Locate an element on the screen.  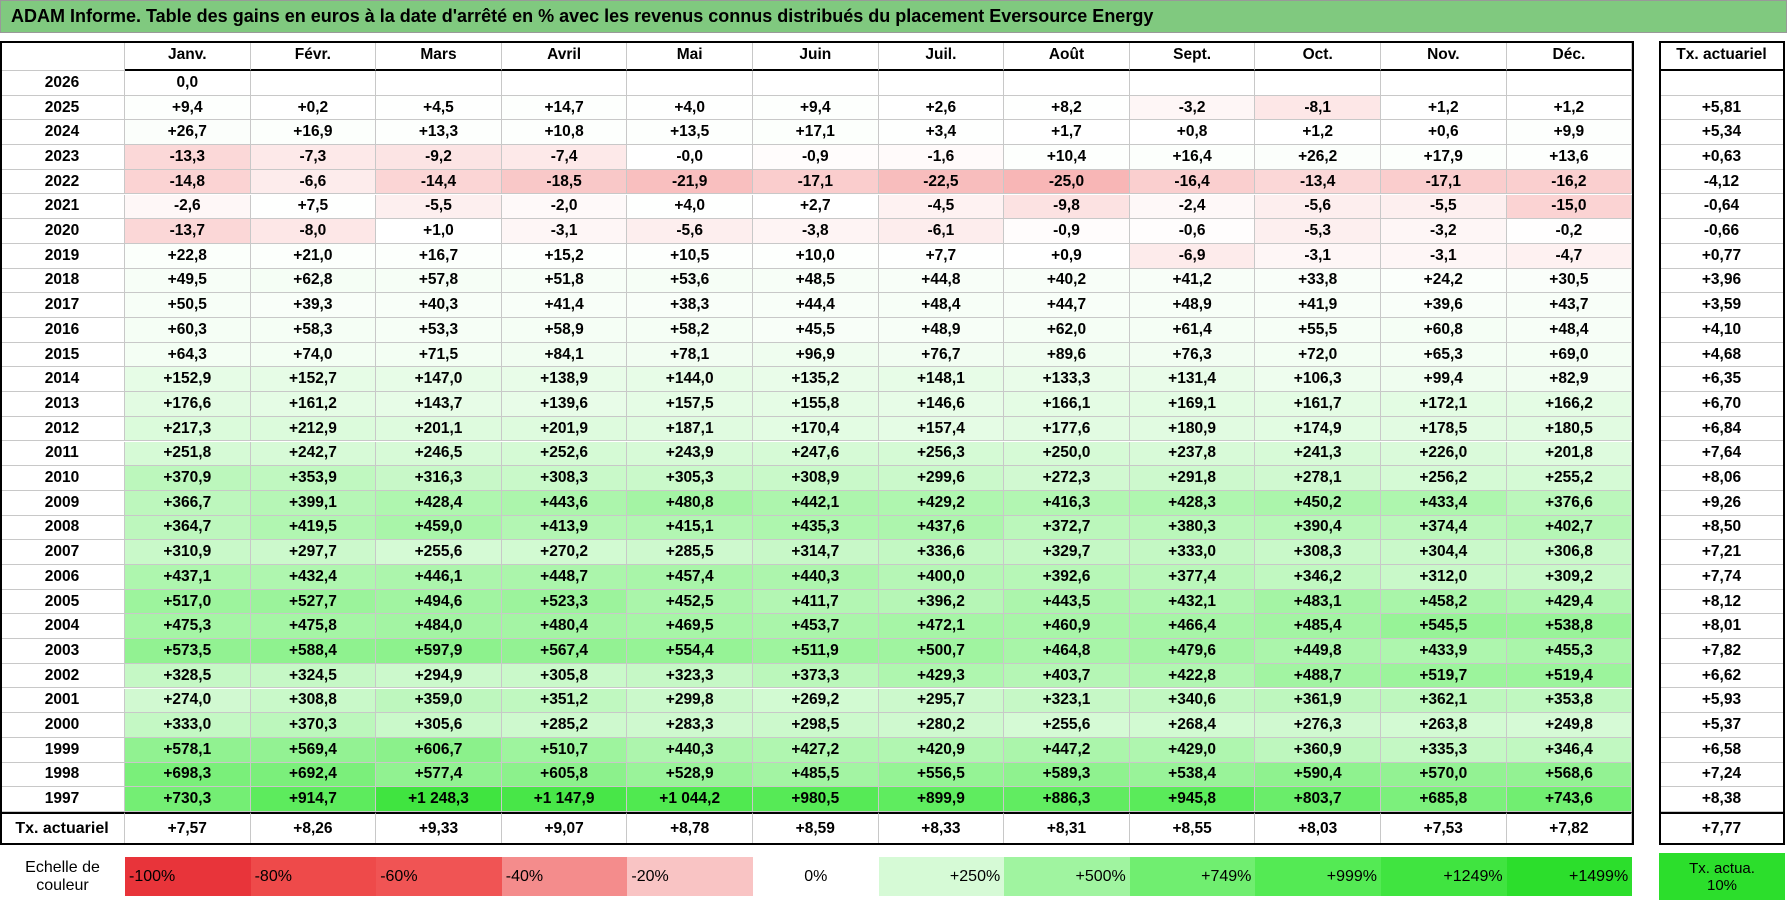
value-cell: +411,7 is located at coordinates (816, 602).